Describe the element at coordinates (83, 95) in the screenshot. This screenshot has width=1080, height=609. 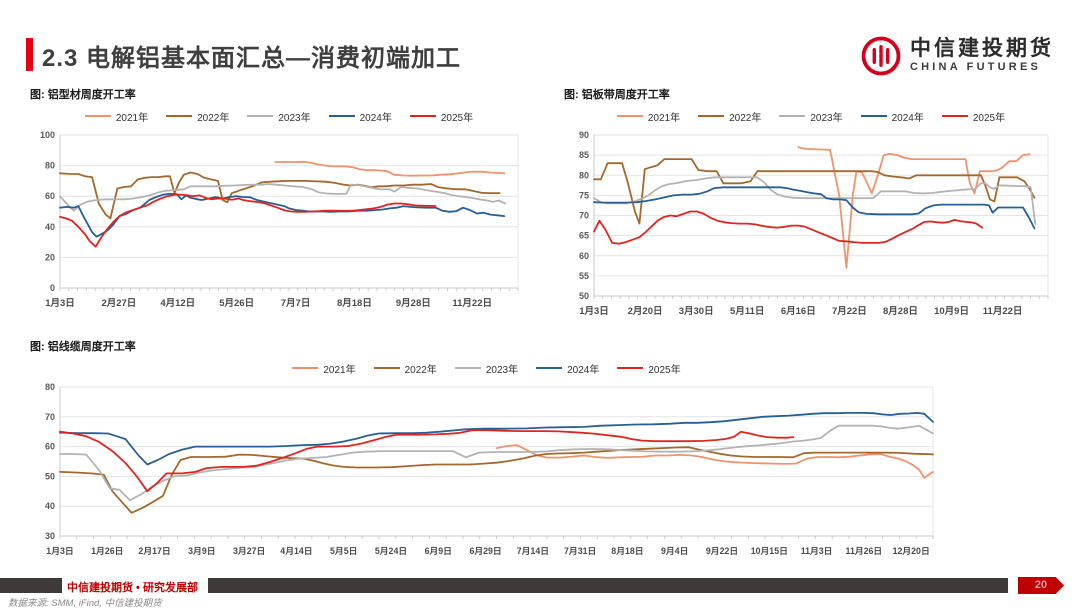
I see `chart-title: 图: 铝型材周度开工率` at that location.